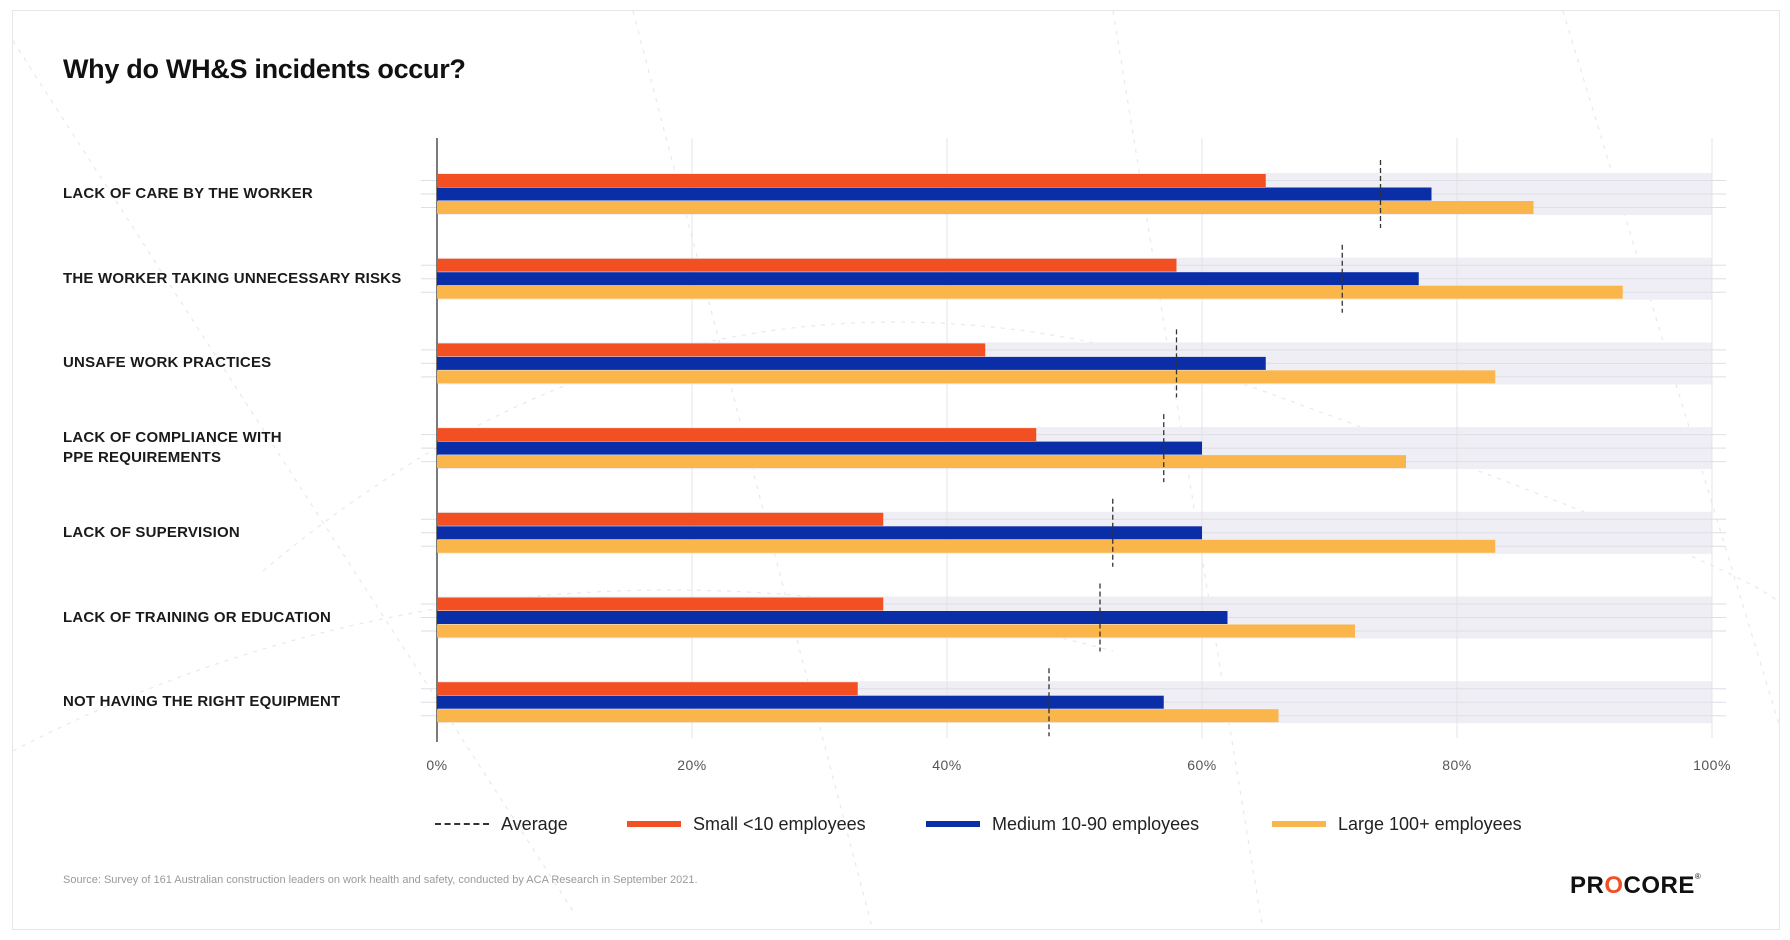 The image size is (1790, 940). What do you see at coordinates (167, 363) in the screenshot?
I see `category-label: UNSAFE WORK PRACTICES` at bounding box center [167, 363].